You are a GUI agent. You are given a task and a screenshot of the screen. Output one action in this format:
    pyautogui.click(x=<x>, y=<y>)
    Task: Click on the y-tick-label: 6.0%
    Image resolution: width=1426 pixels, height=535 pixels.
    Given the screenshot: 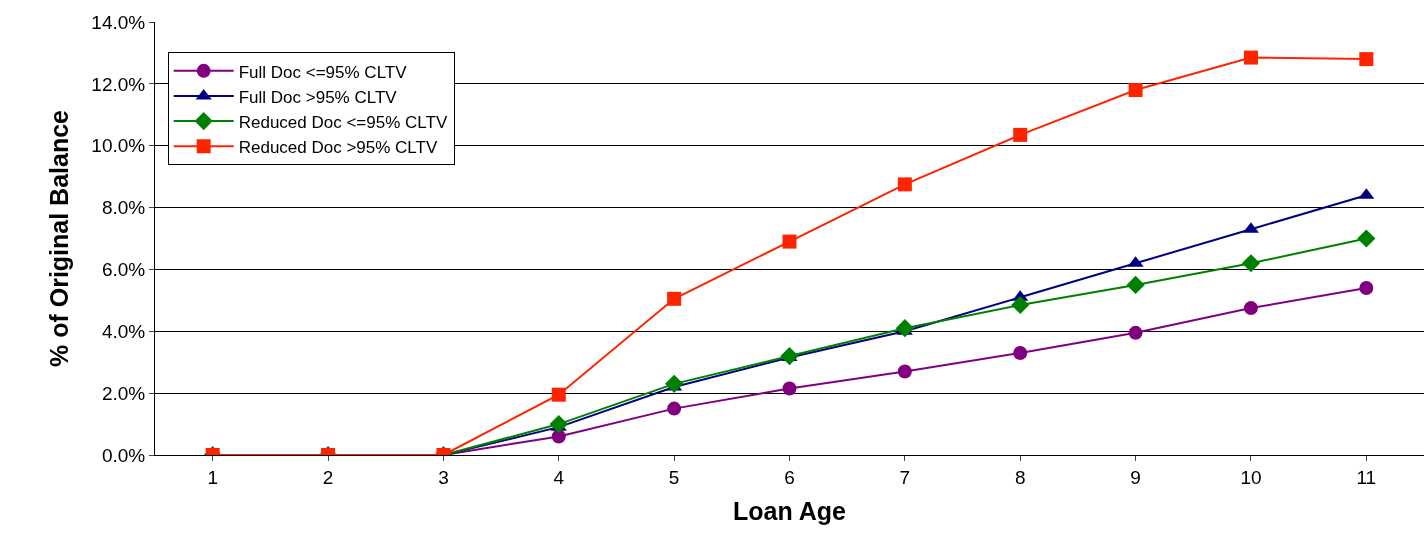 What is the action you would take?
    pyautogui.click(x=123, y=270)
    